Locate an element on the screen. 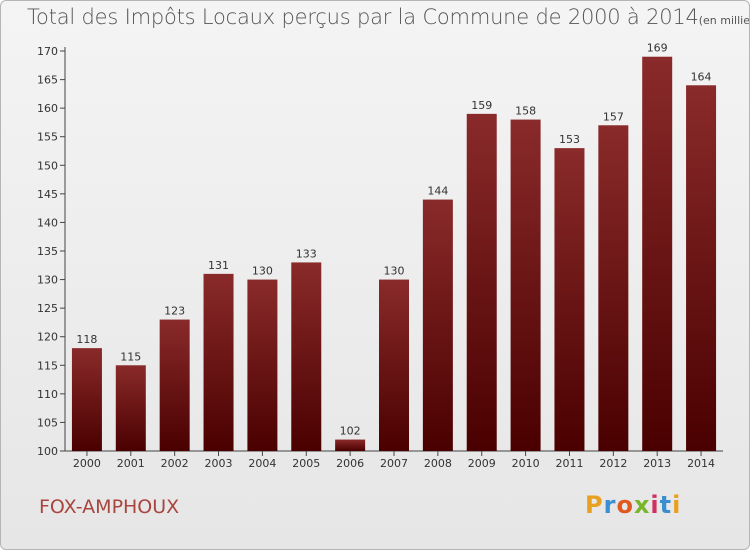 The image size is (750, 550). y-tick-label: 170 is located at coordinates (47, 51).